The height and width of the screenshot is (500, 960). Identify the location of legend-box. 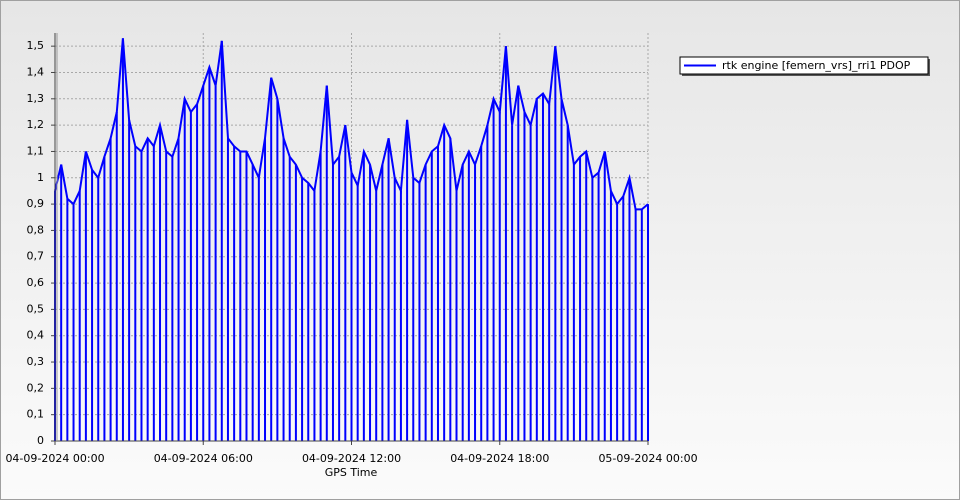
(804, 65).